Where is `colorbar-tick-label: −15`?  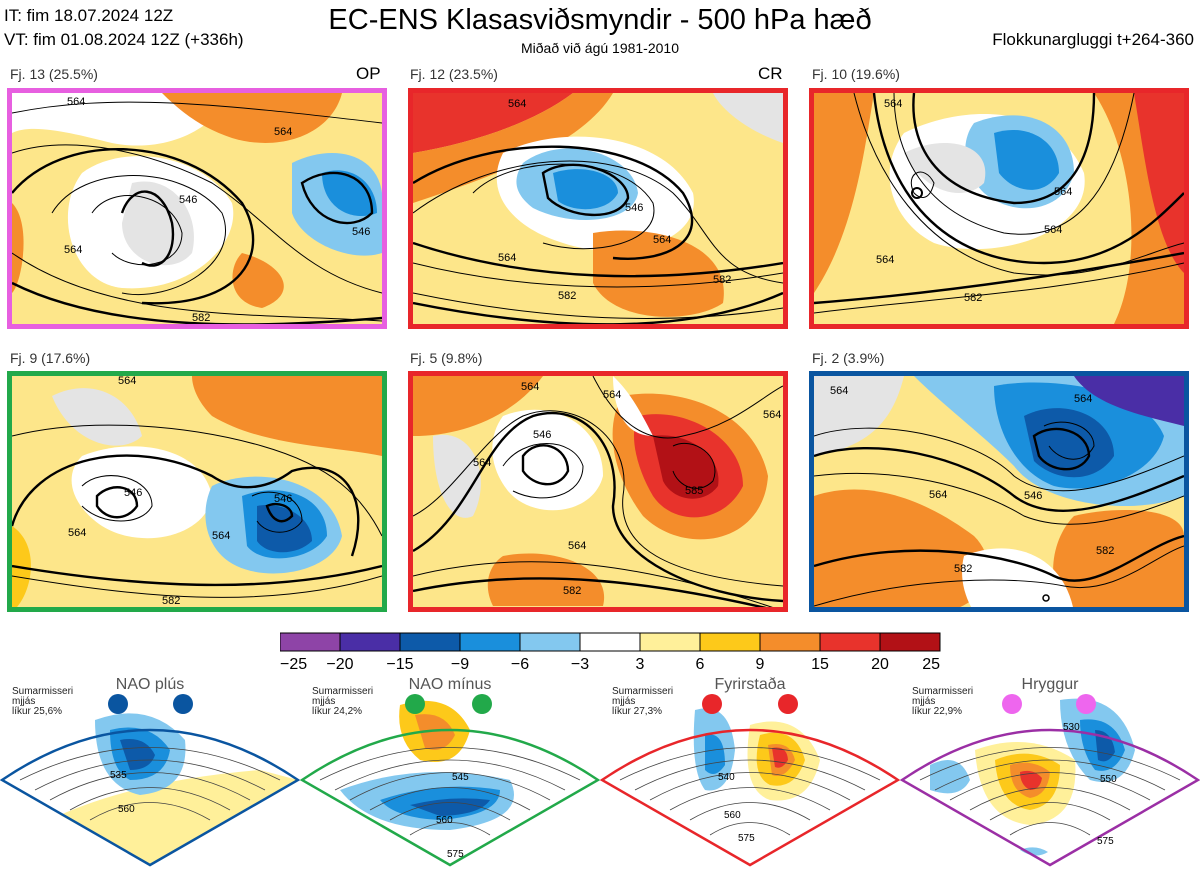 colorbar-tick-label: −15 is located at coordinates (399, 664).